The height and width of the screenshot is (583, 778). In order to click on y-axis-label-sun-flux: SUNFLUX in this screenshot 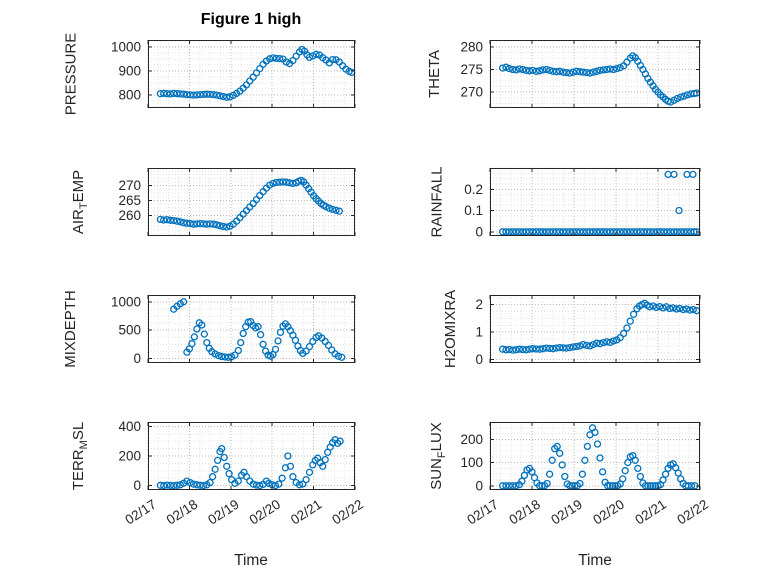, I will do `click(438, 456)`.